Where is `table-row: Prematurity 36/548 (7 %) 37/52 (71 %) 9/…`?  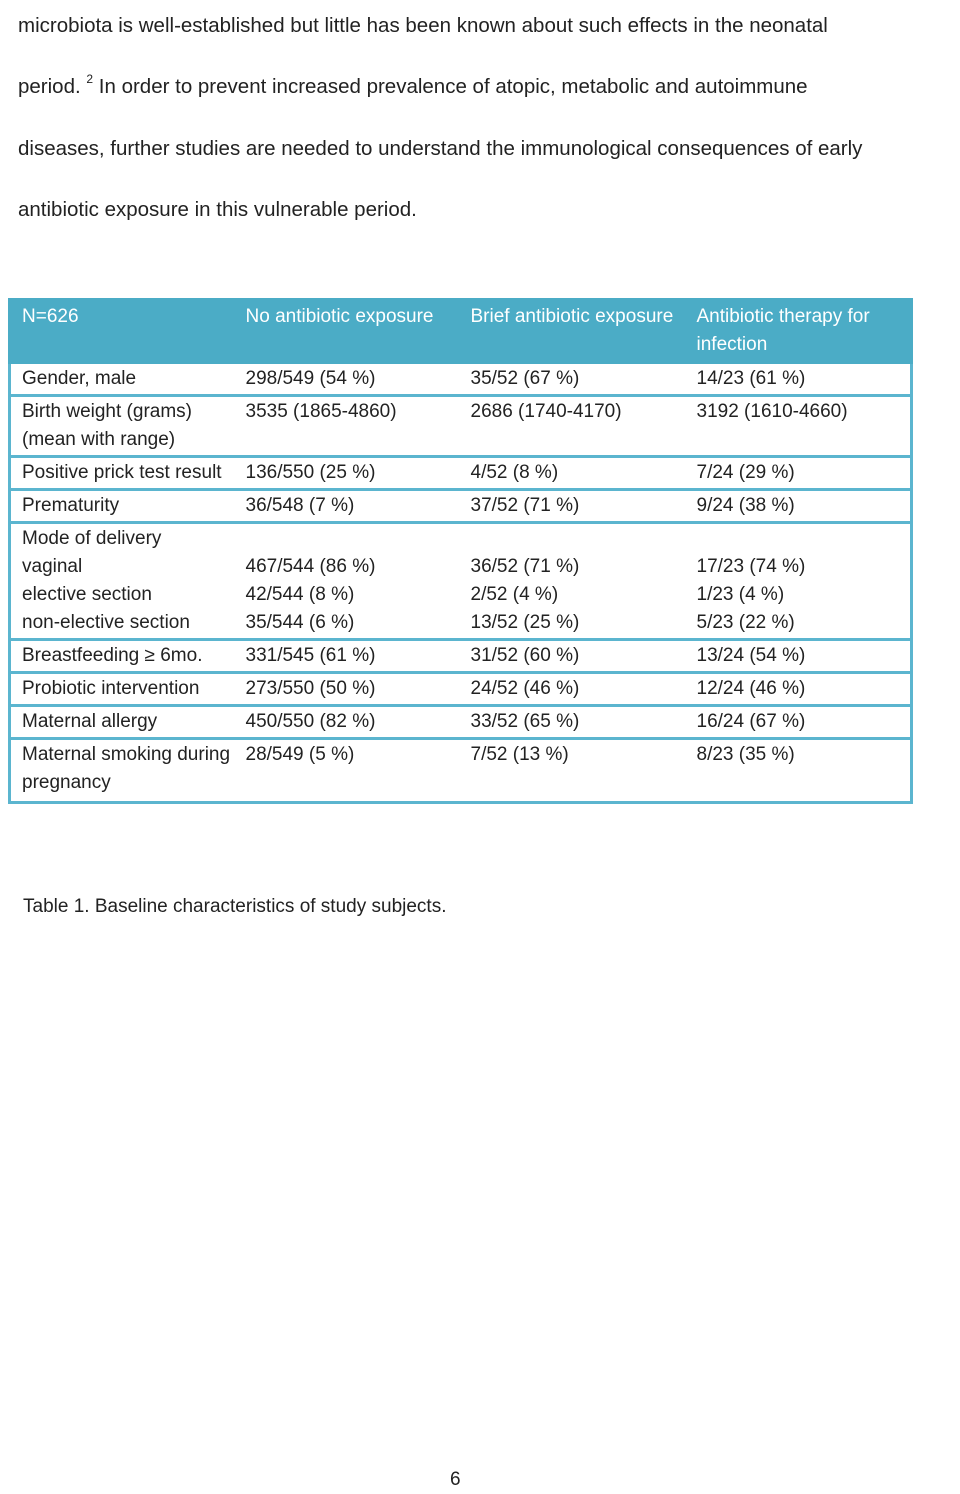
table-row: Prematurity 36/548 (7 %) 37/52 (71 %) 9/… is located at coordinates (460, 505).